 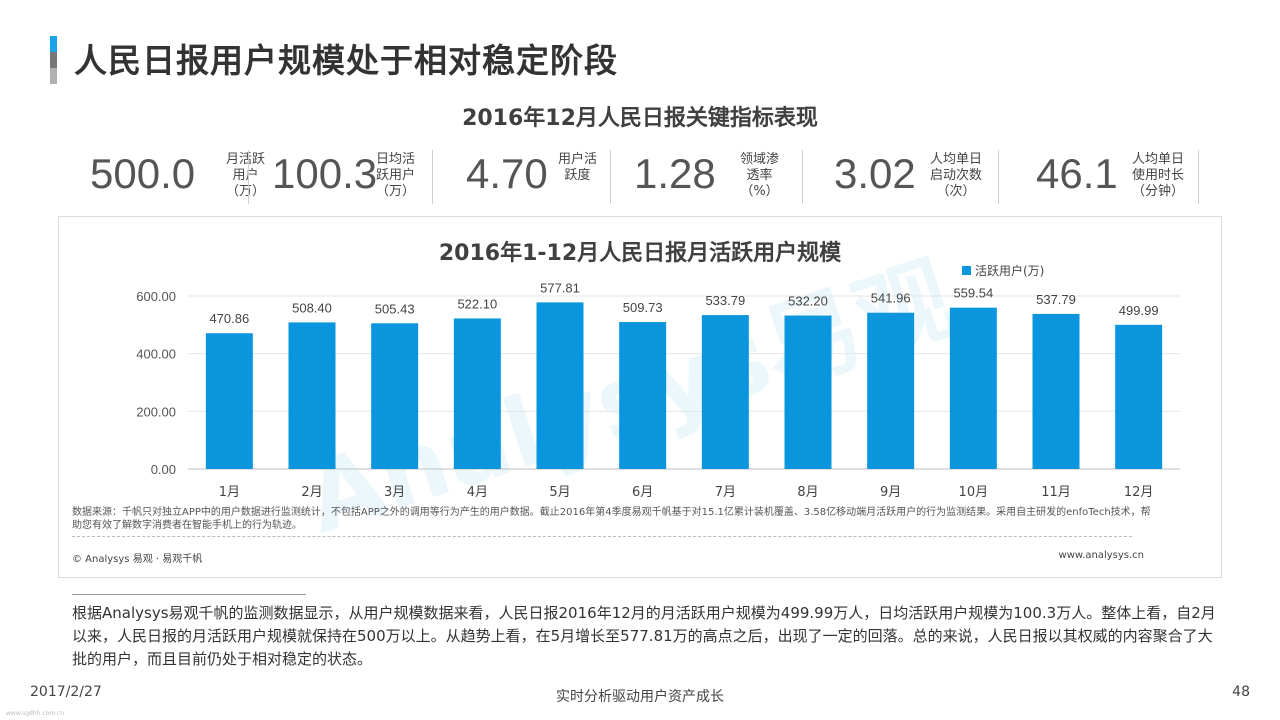 What do you see at coordinates (891, 298) in the screenshot?
I see `bar-value-label: 541.96` at bounding box center [891, 298].